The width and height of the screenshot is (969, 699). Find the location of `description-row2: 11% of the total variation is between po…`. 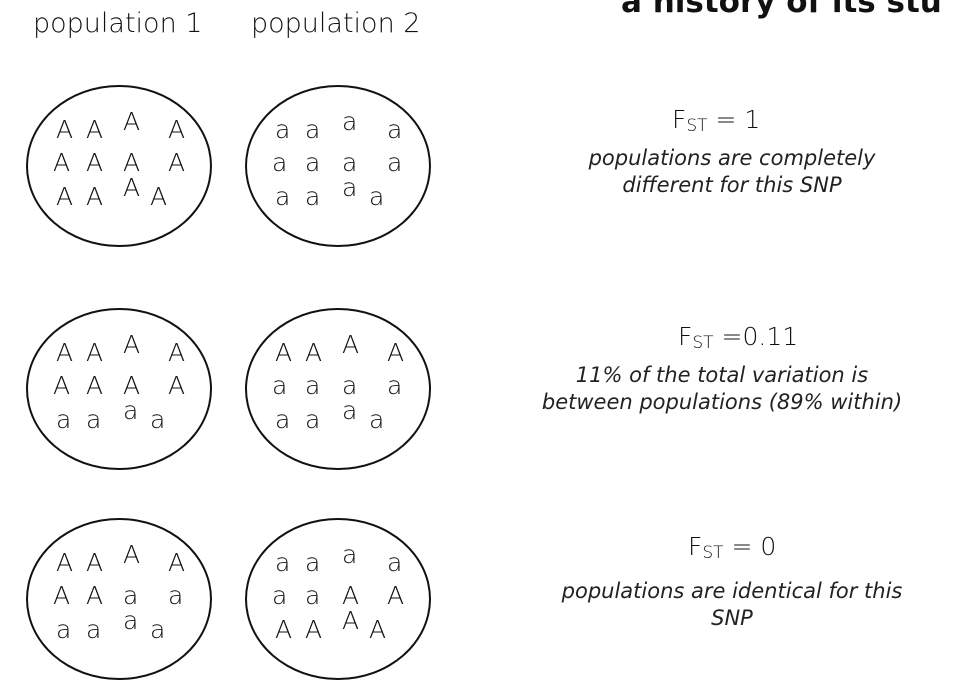

description-row2: 11% of the total variation is between po… is located at coordinates (722, 389).